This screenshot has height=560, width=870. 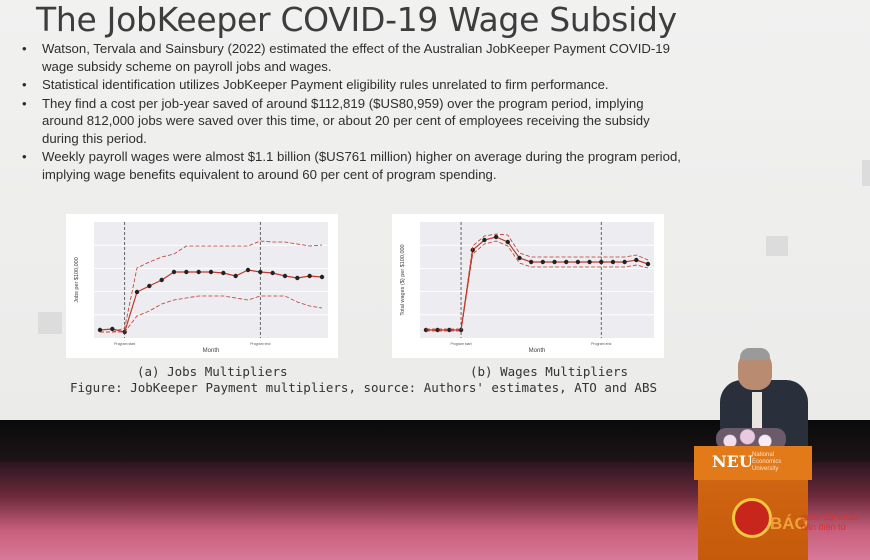 I want to click on speaker-hair, so click(x=755, y=354).